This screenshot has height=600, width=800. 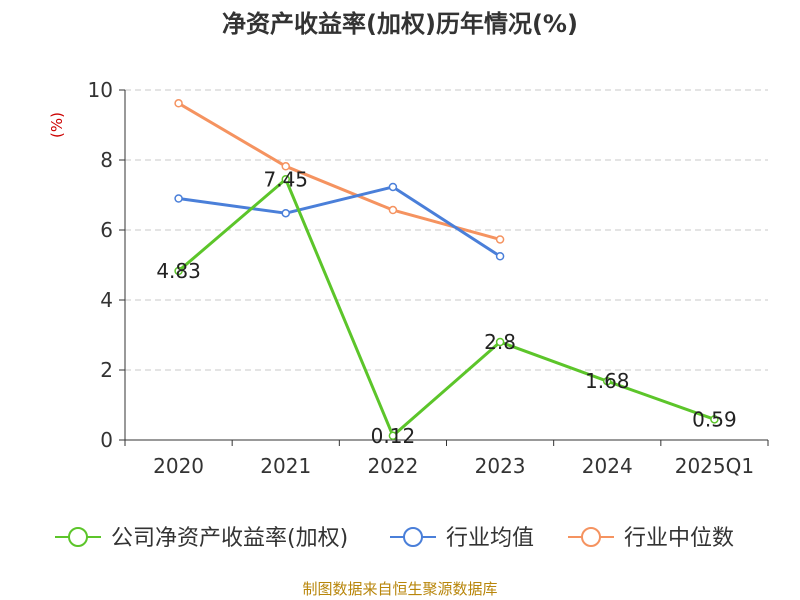 I want to click on data-label: 1.68, so click(x=607, y=381).